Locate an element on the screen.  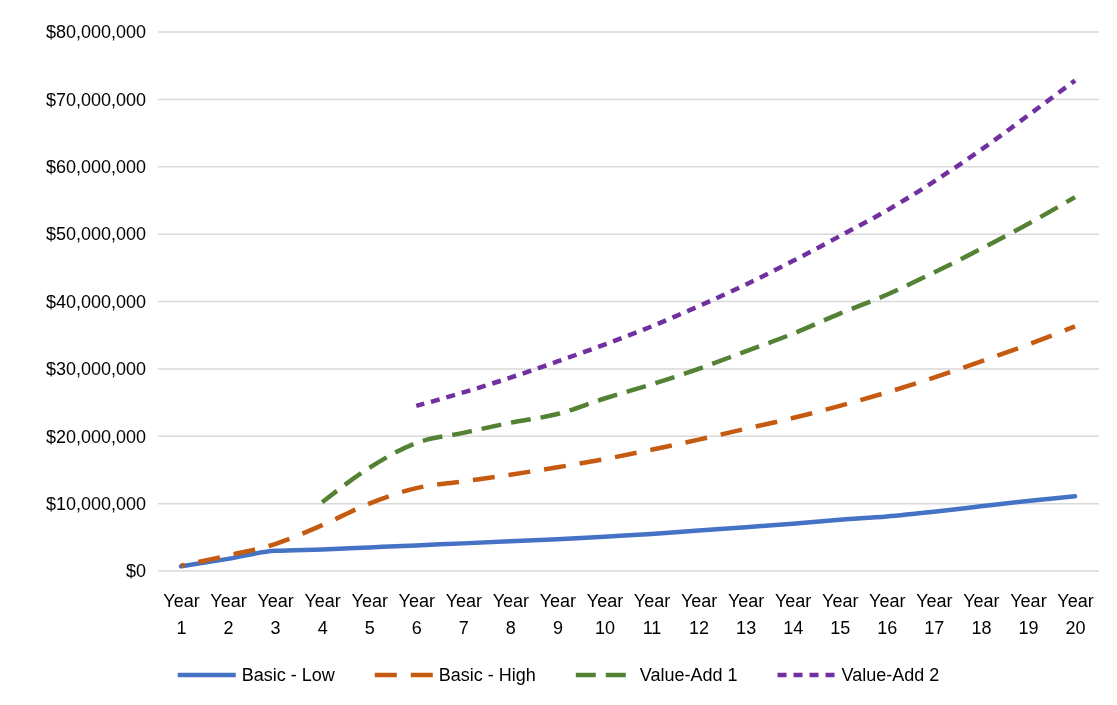
x-tick-label: Year 2 is located at coordinates (228, 614).